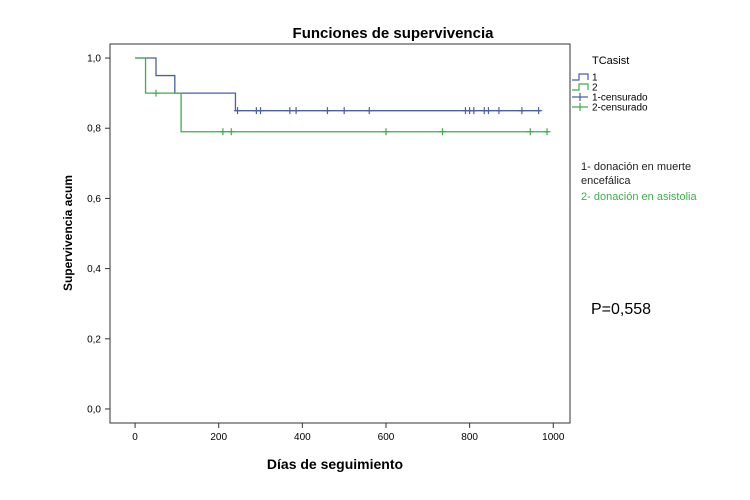  Describe the element at coordinates (94, 339) in the screenshot. I see `y-tick-label: 0,2` at that location.